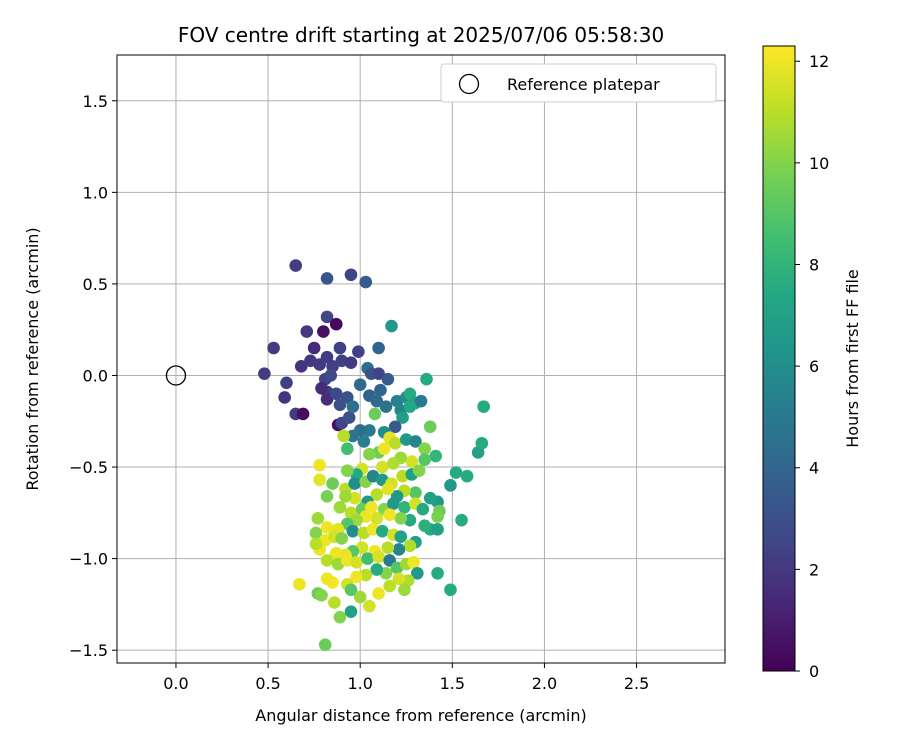 This screenshot has height=750, width=900. Describe the element at coordinates (88, 559) in the screenshot. I see `y-tick-label: −1.0` at that location.